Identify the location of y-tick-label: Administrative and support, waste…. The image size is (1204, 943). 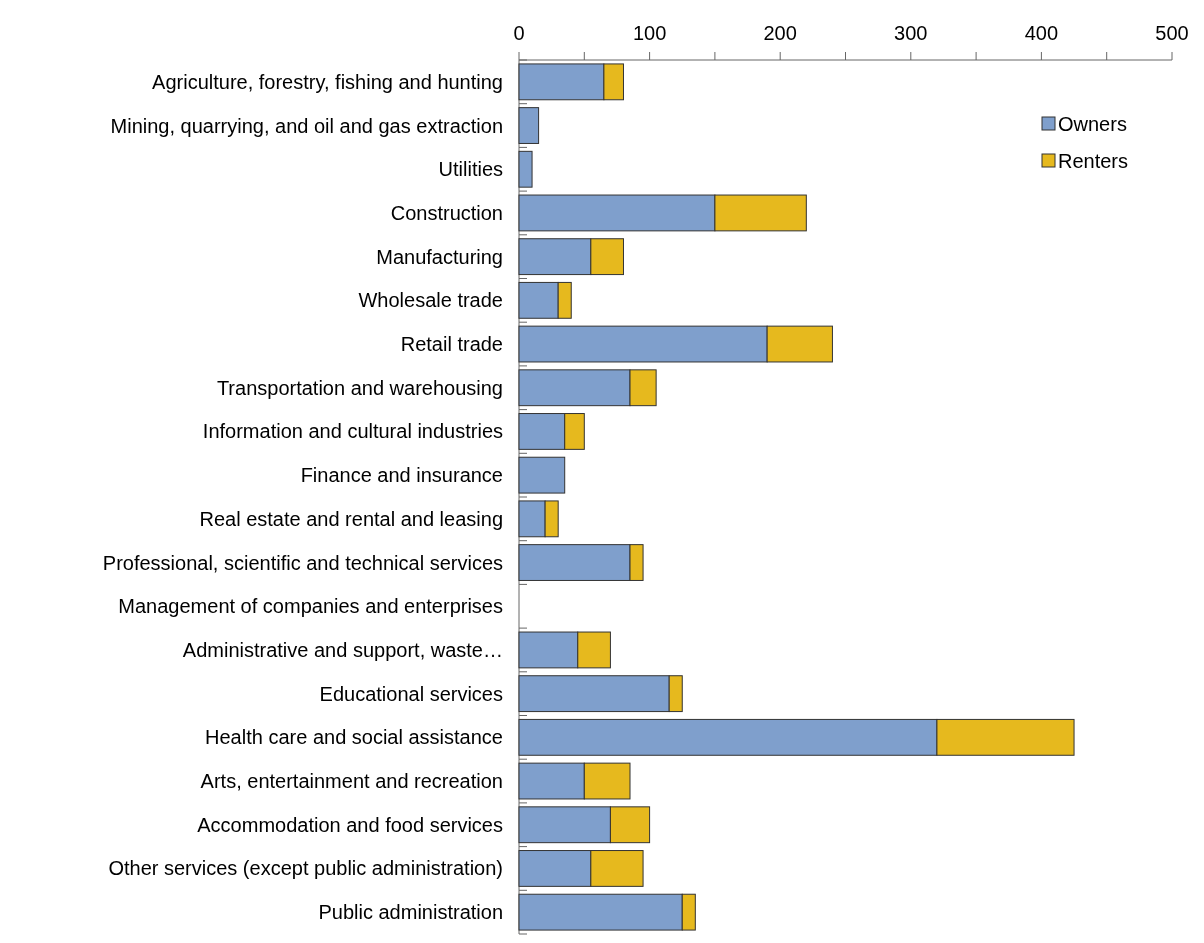
(342, 649).